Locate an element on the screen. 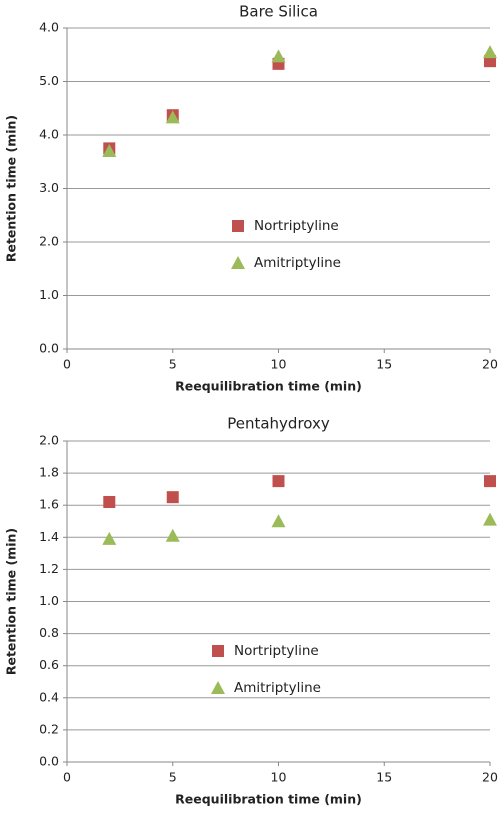  y-tick-label: 0.8 is located at coordinates (49, 632).